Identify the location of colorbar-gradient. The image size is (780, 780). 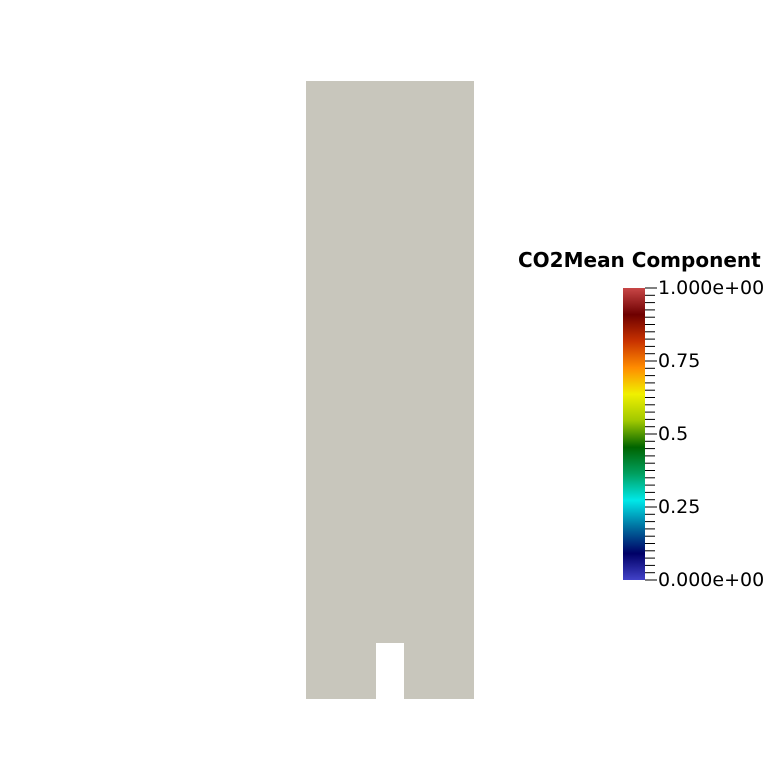
(634, 434).